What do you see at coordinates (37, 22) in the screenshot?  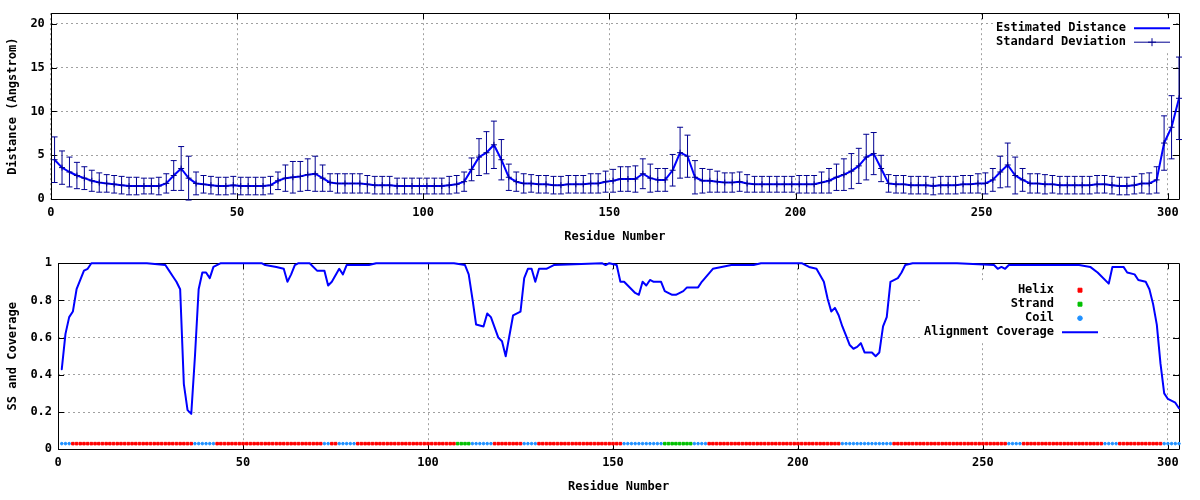 I see `y-tick-label: 20` at bounding box center [37, 22].